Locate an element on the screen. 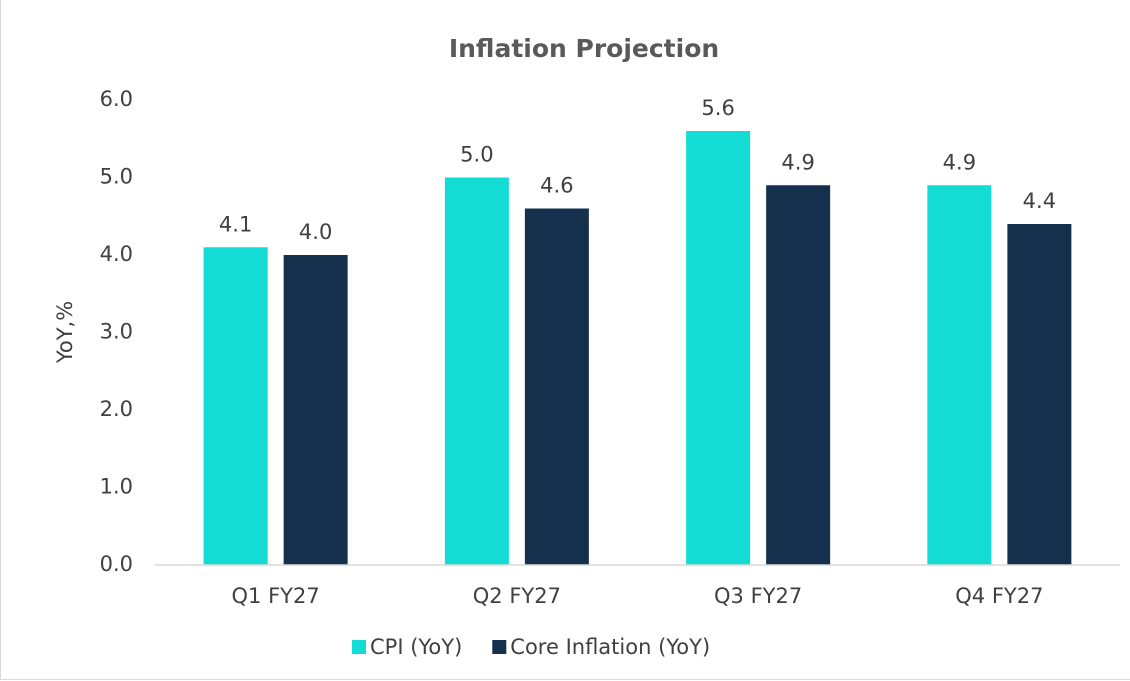 Image resolution: width=1130 pixels, height=681 pixels. x-tick-label: Q4 FY27 is located at coordinates (999, 596).